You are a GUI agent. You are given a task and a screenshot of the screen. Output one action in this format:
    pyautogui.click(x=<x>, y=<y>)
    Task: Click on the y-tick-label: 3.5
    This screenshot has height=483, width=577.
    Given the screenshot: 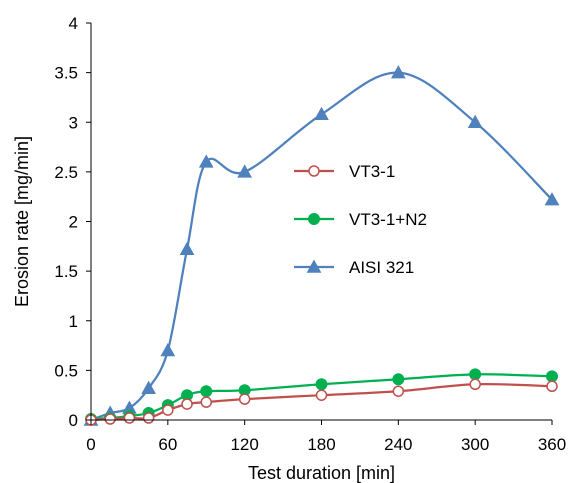 What is the action you would take?
    pyautogui.click(x=66, y=73)
    